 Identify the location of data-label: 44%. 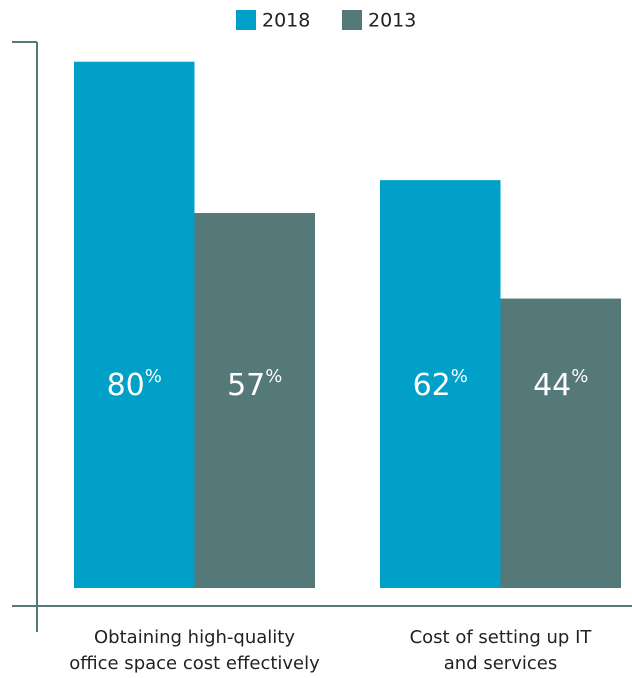
(560, 384).